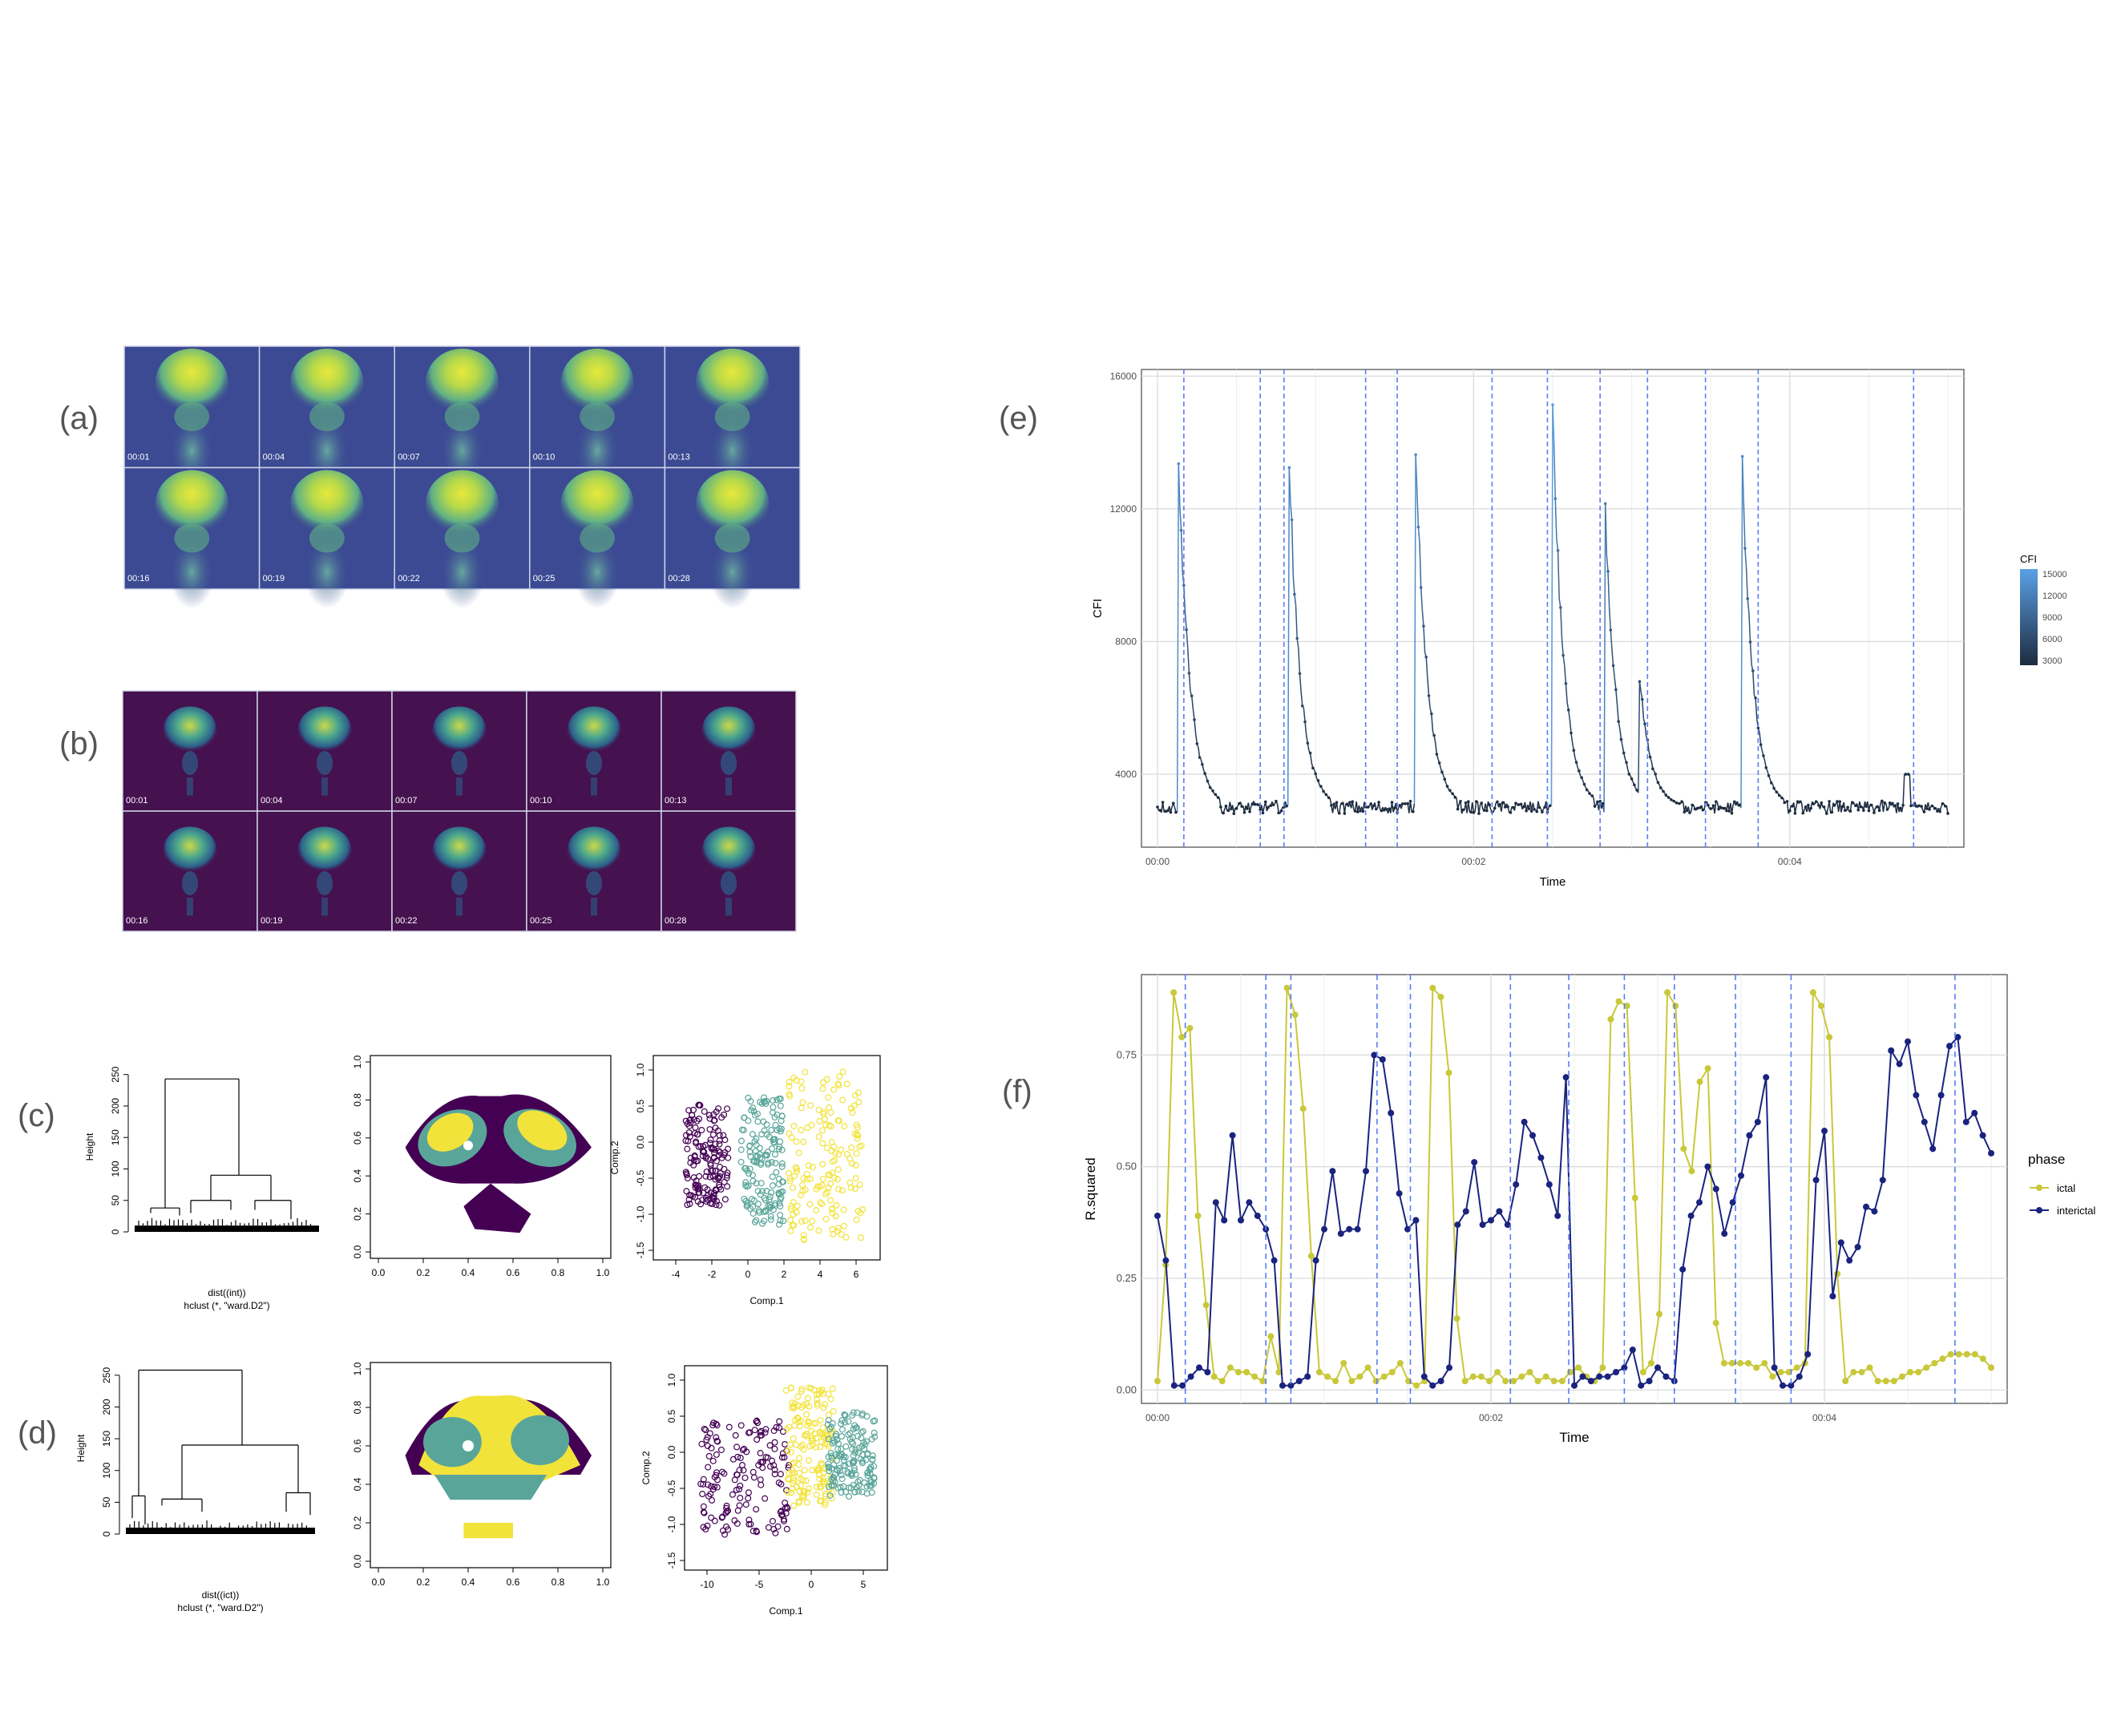 This screenshot has height=1736, width=2121. I want to click on region-purple-lower, so click(497, 1208).